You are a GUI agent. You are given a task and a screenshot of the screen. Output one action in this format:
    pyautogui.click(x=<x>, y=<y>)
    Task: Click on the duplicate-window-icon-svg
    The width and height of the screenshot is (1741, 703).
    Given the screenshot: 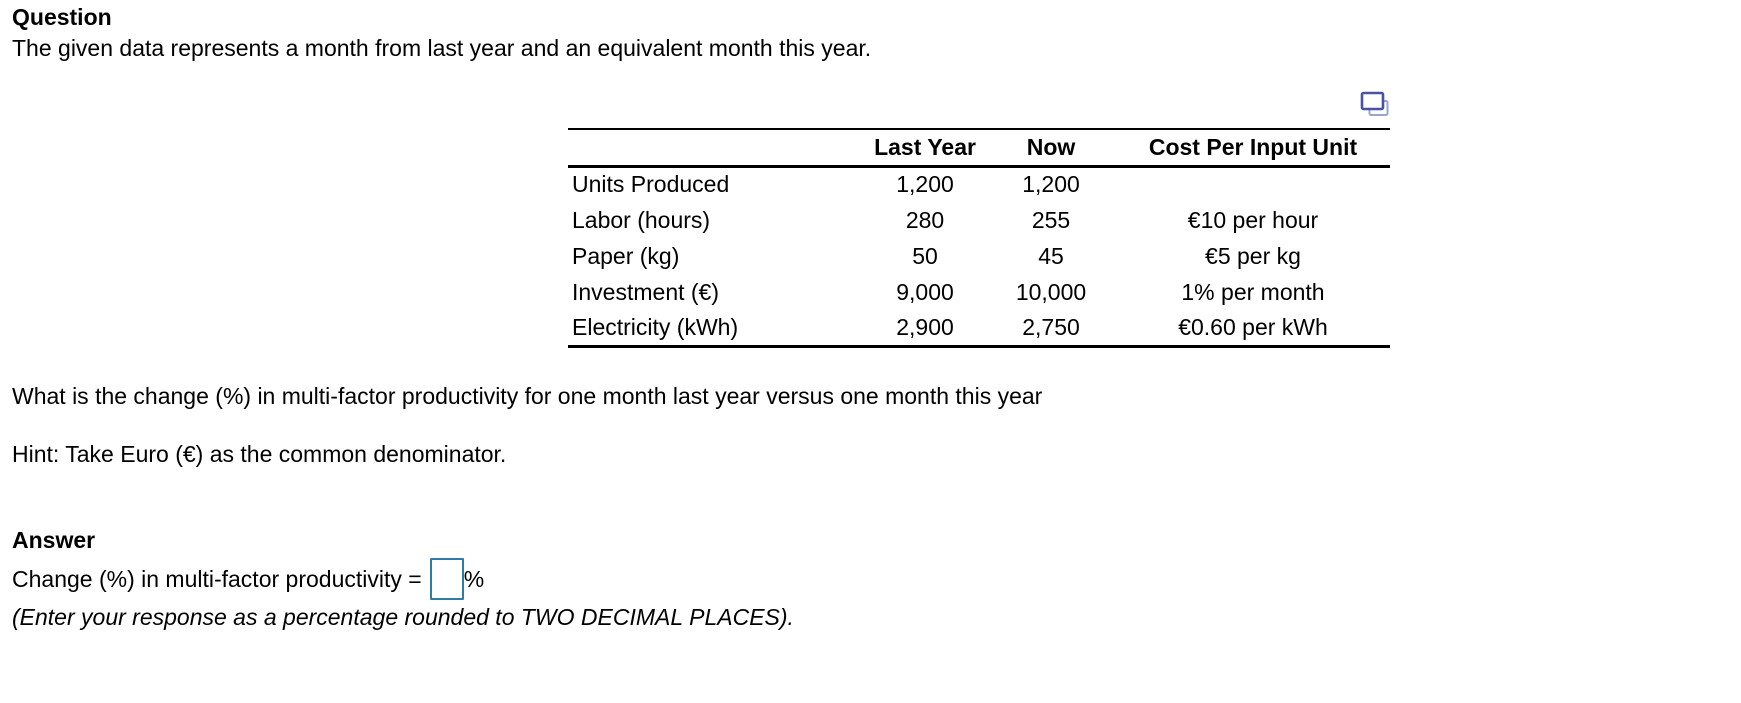 What is the action you would take?
    pyautogui.click(x=1374, y=103)
    